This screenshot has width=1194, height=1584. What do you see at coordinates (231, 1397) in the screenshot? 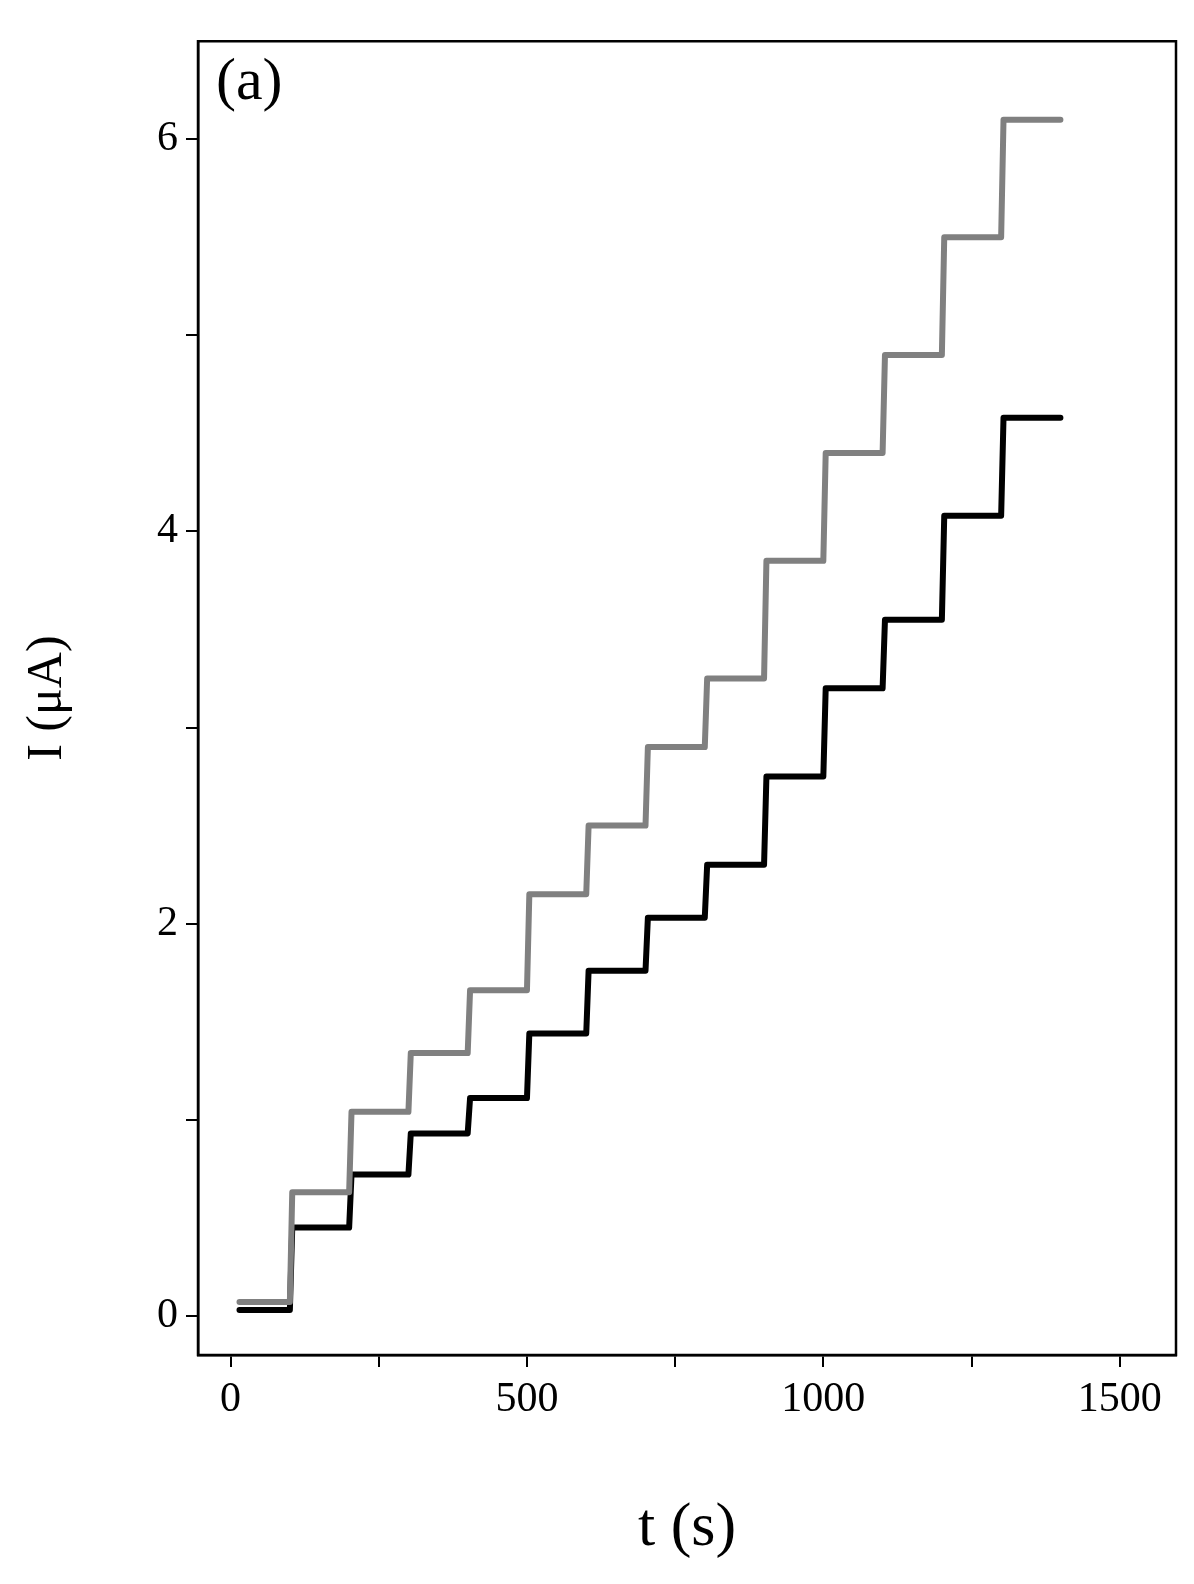
I see `x-tick-label: 0` at bounding box center [231, 1397].